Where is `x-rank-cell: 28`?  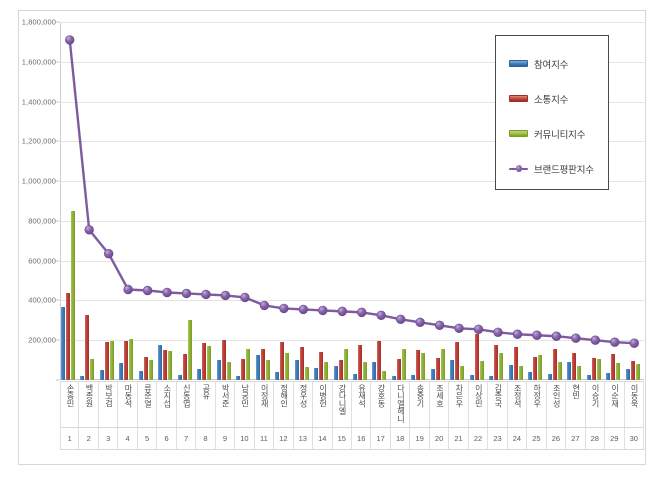
x-rank-cell: 28 is located at coordinates (596, 438).